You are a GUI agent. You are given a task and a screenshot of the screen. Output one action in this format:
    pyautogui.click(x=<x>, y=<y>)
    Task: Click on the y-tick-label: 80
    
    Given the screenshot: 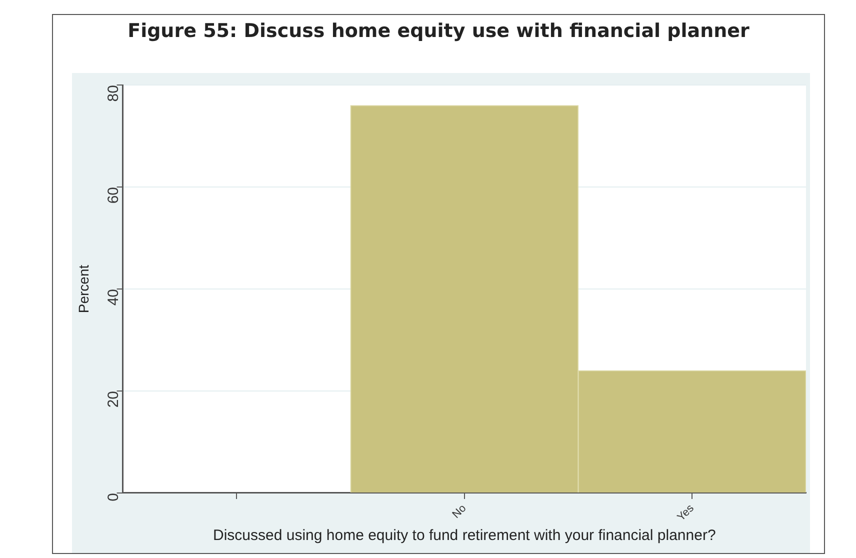 What is the action you would take?
    pyautogui.click(x=113, y=93)
    